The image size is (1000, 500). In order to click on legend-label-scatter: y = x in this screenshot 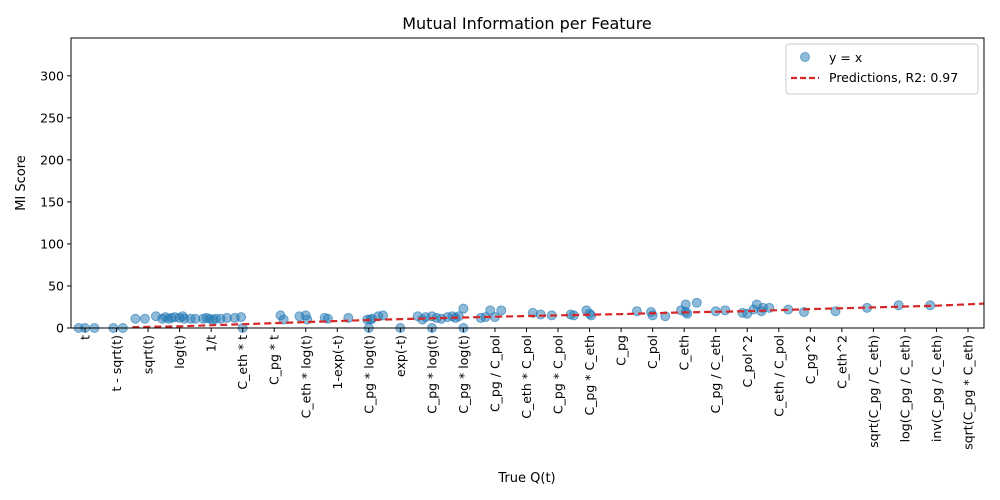, I will do `click(845, 57)`.